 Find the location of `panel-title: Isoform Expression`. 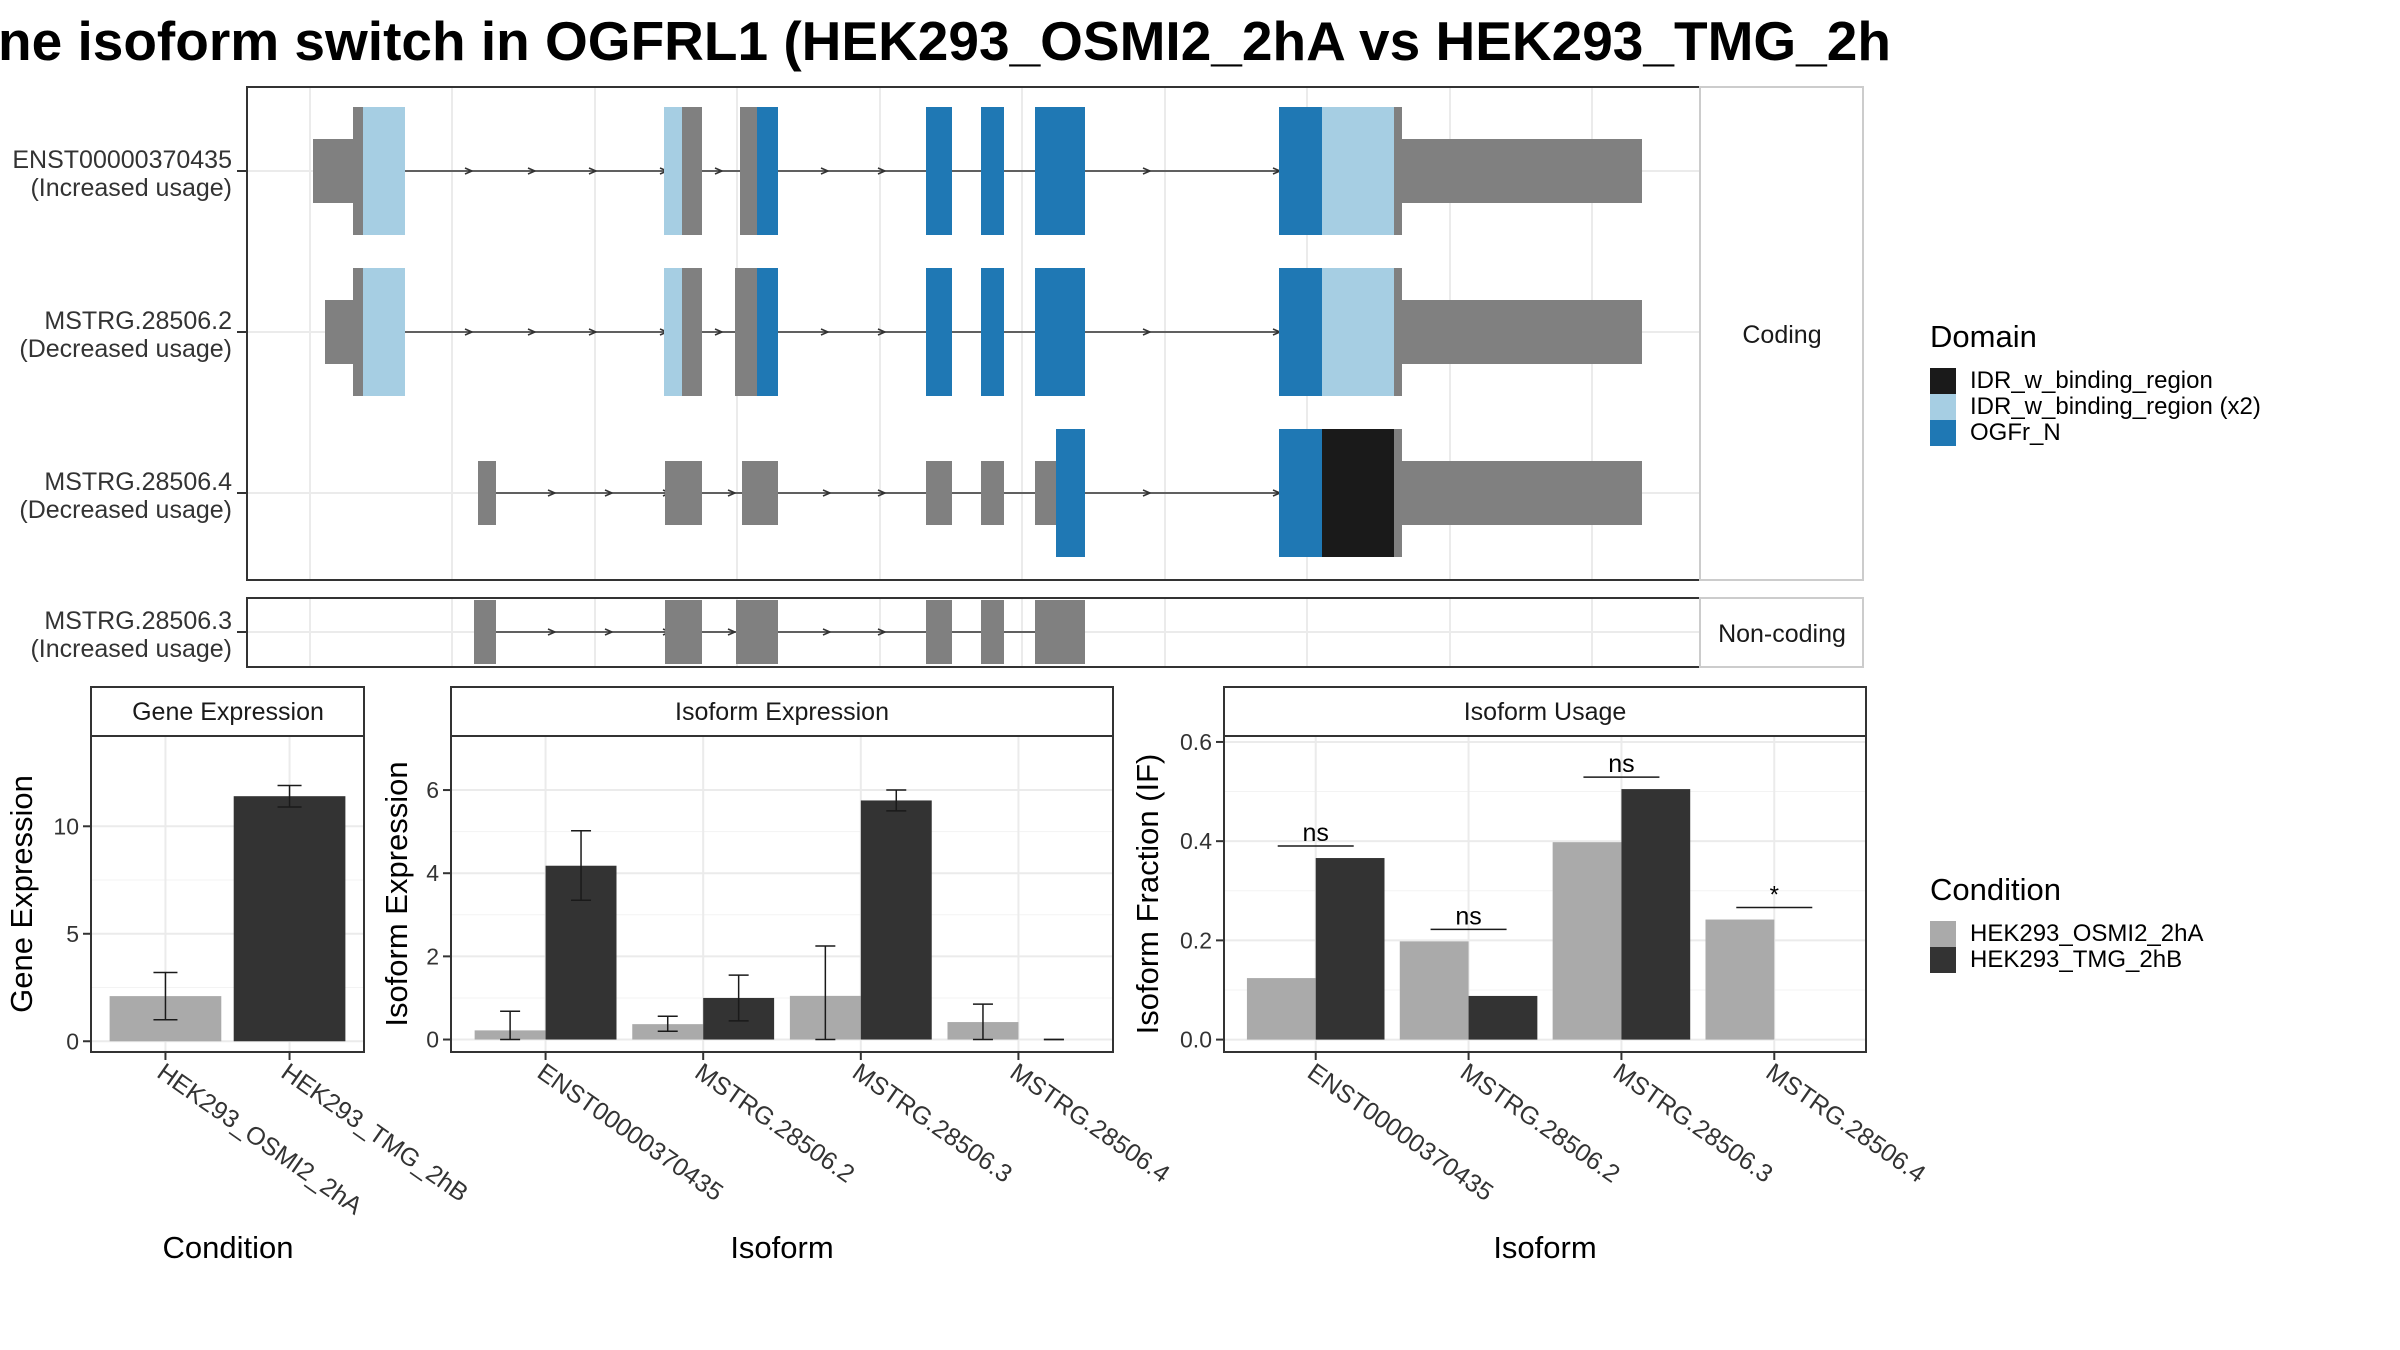

panel-title: Isoform Expression is located at coordinates (782, 712).